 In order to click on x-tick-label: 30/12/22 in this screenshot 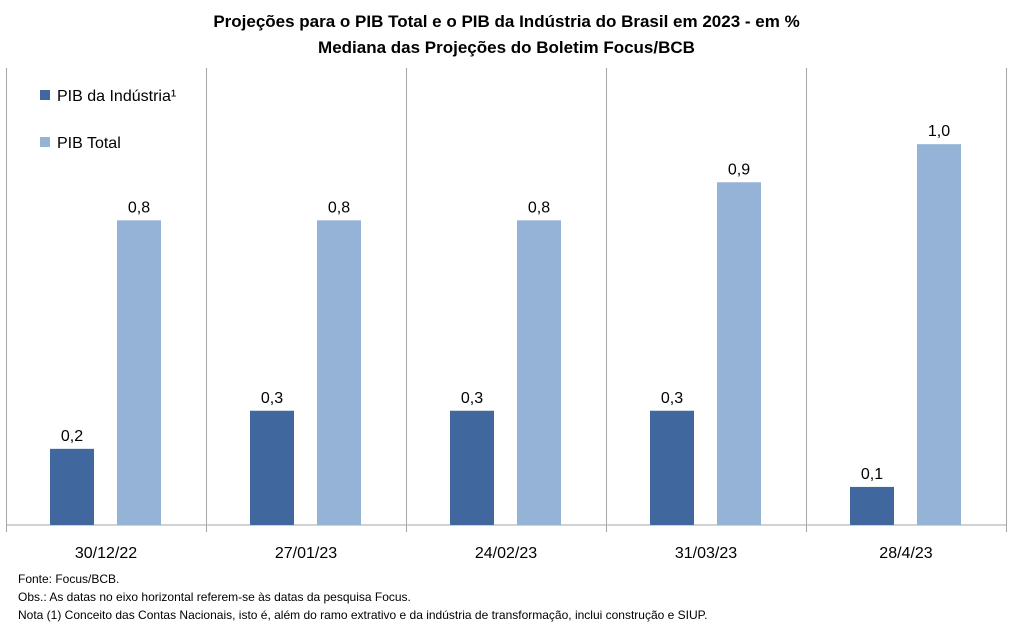, I will do `click(106, 553)`.